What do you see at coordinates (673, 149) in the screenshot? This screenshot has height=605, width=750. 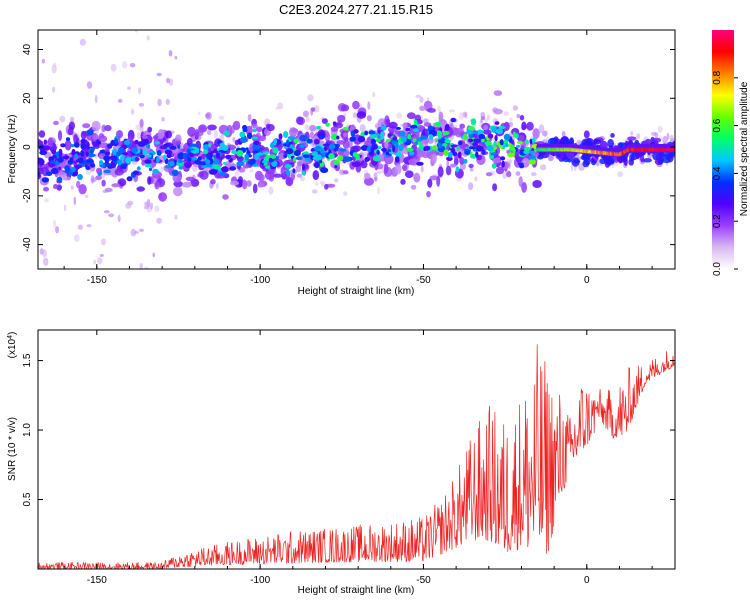 I see `line-core` at bounding box center [673, 149].